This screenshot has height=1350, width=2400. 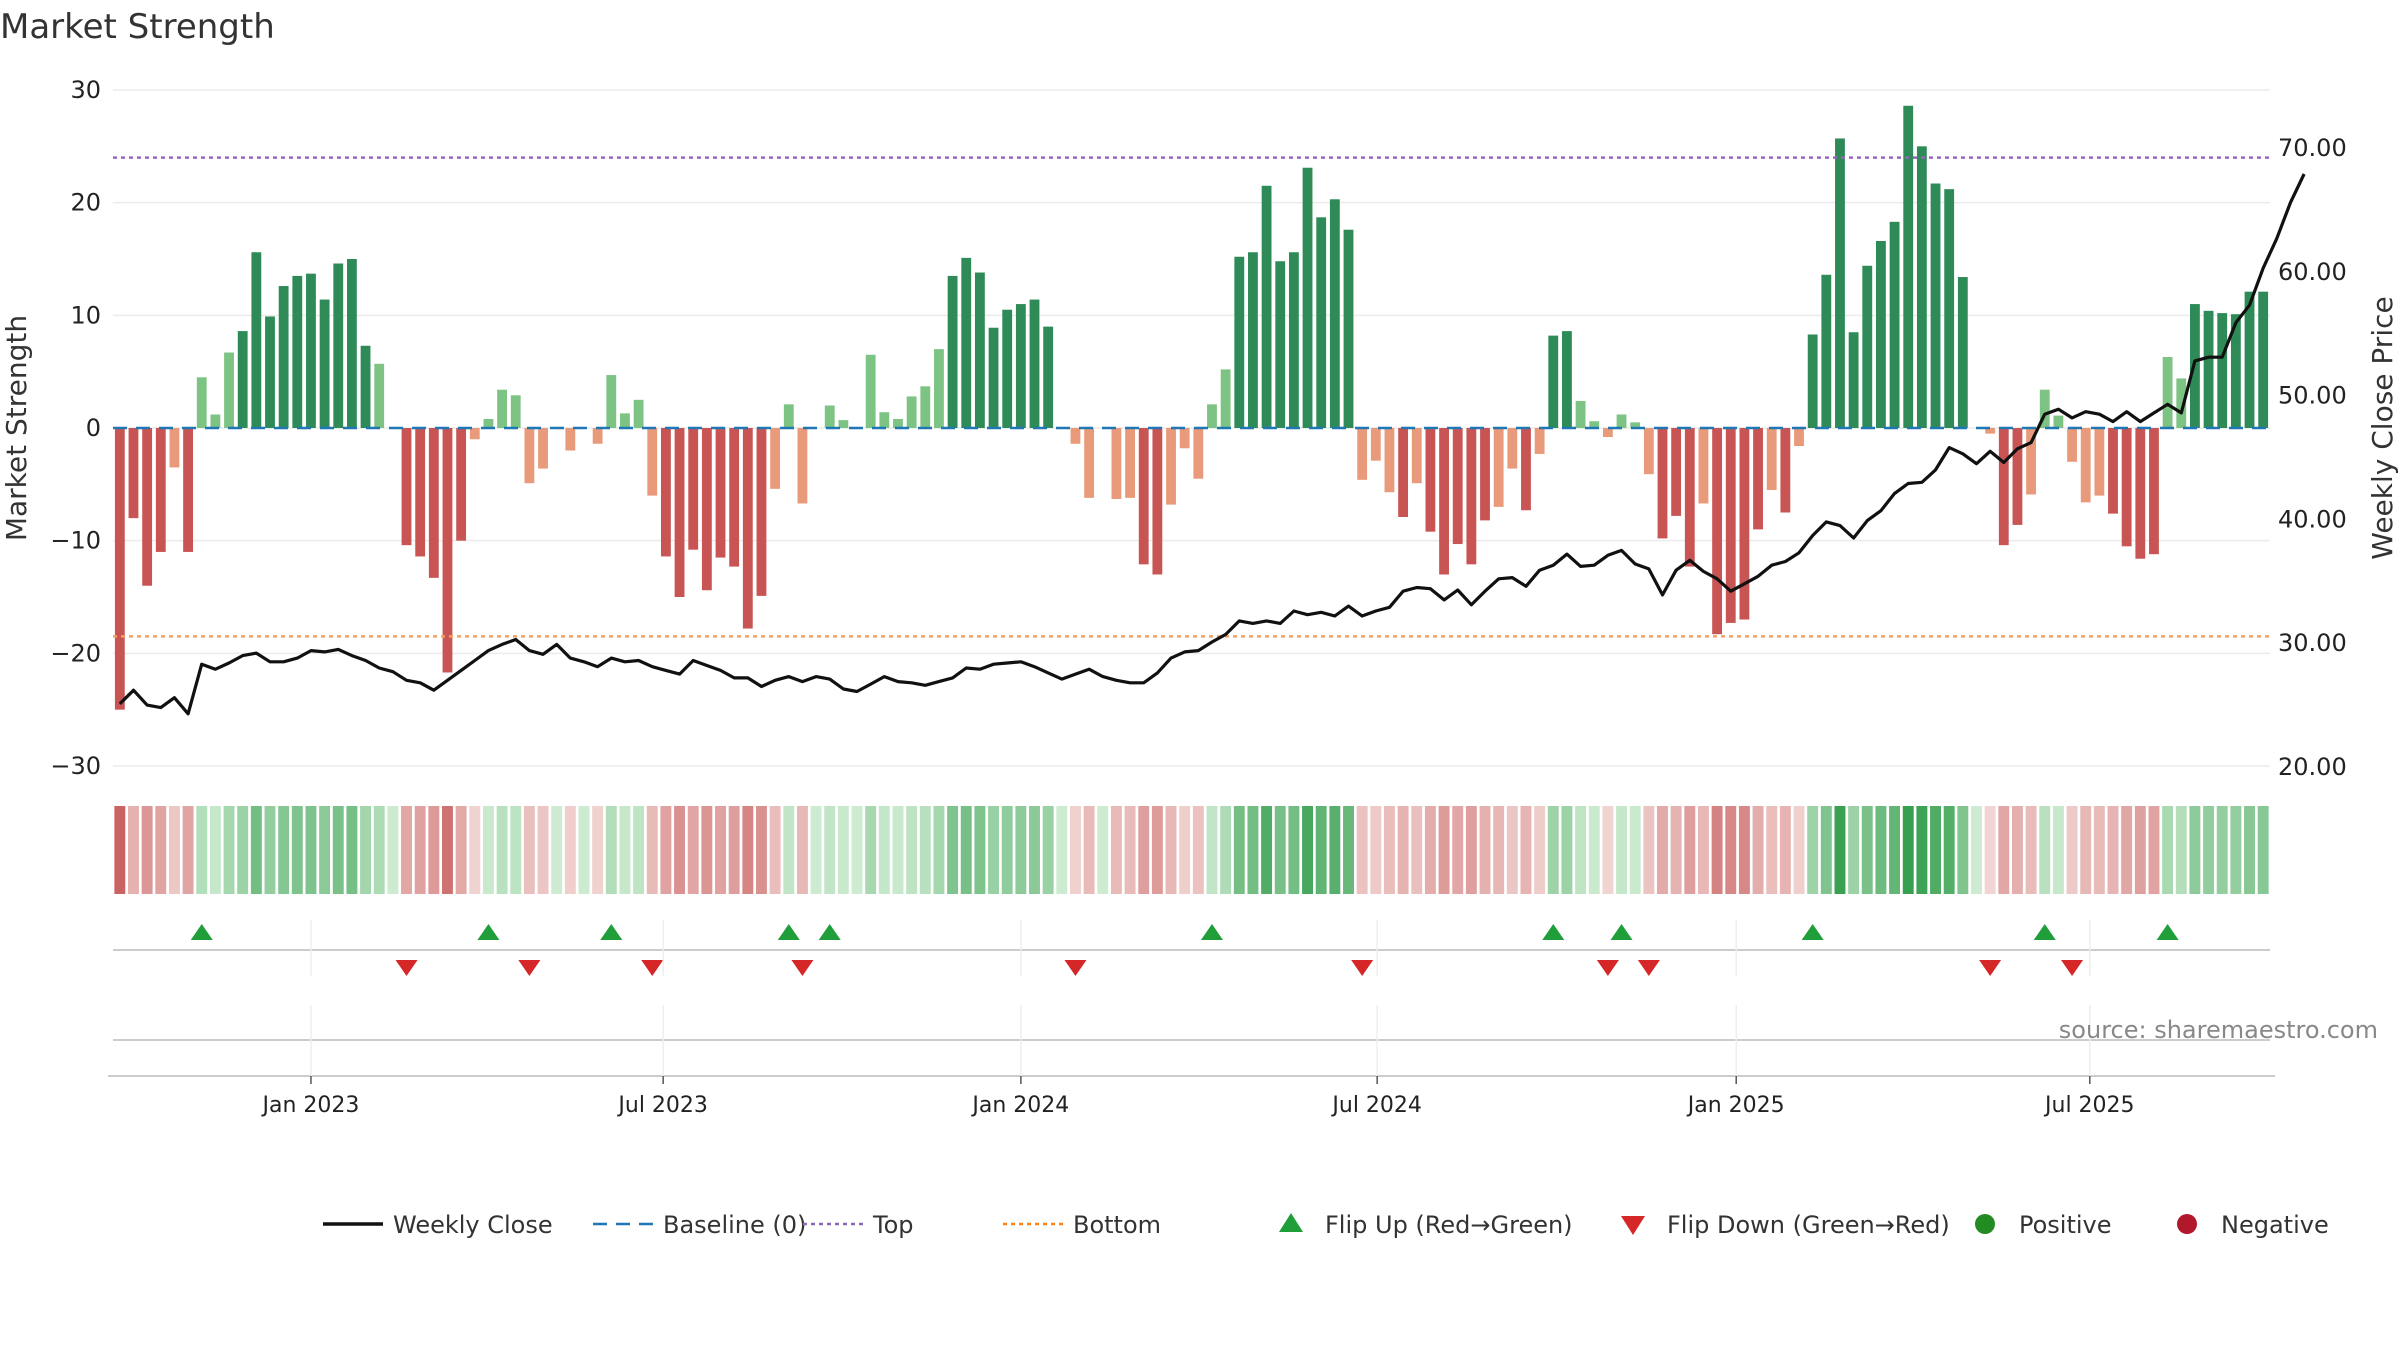 What do you see at coordinates (1449, 1225) in the screenshot?
I see `legend-label: Flip Up (Red→Green)` at bounding box center [1449, 1225].